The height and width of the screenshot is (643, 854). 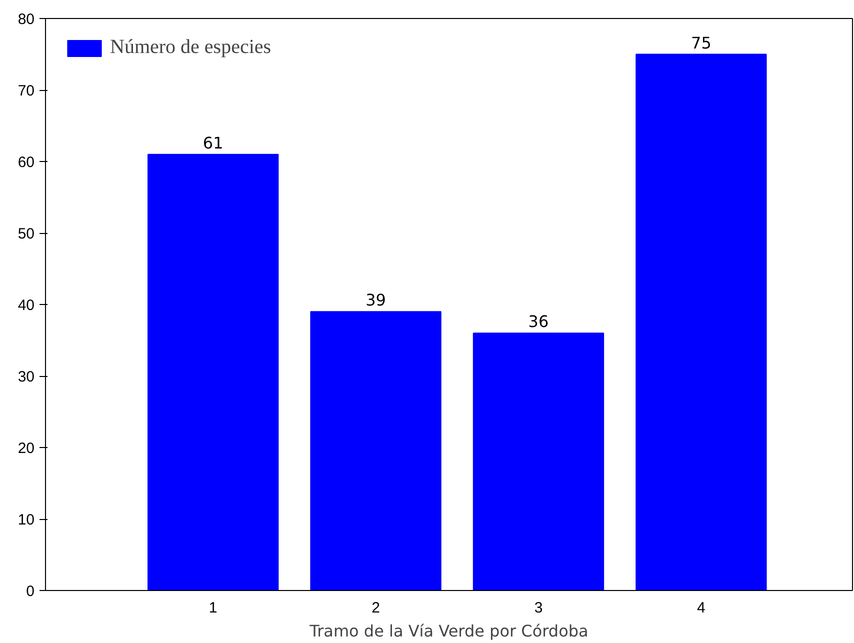 What do you see at coordinates (213, 608) in the screenshot?
I see `x-tick-label: 1` at bounding box center [213, 608].